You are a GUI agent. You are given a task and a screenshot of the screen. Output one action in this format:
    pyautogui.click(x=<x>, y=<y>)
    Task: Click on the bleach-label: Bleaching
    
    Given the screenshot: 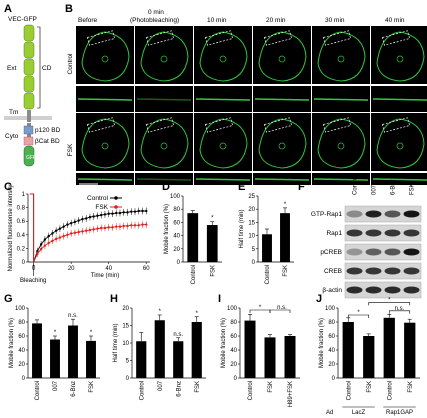 What is the action you would take?
    pyautogui.click(x=33, y=281)
    